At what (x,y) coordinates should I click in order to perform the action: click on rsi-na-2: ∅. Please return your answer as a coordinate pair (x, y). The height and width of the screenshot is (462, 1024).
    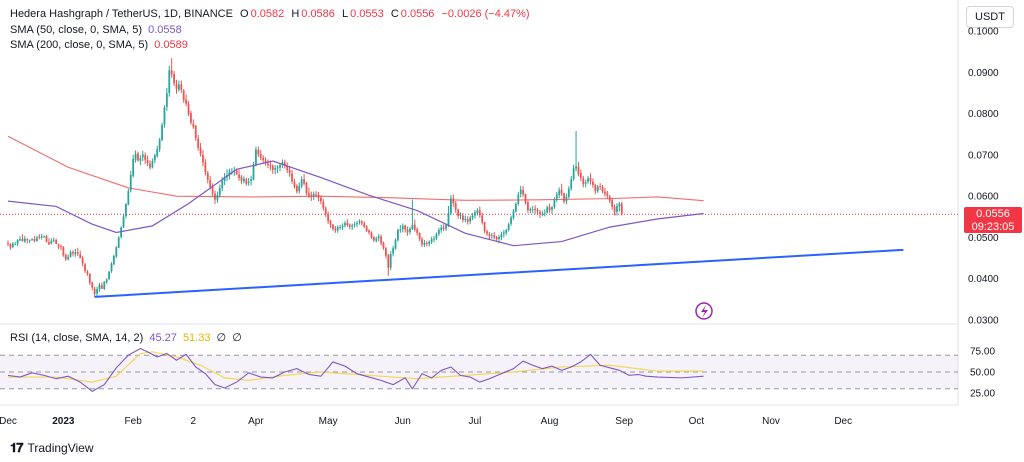
    Looking at the image, I should click on (237, 338).